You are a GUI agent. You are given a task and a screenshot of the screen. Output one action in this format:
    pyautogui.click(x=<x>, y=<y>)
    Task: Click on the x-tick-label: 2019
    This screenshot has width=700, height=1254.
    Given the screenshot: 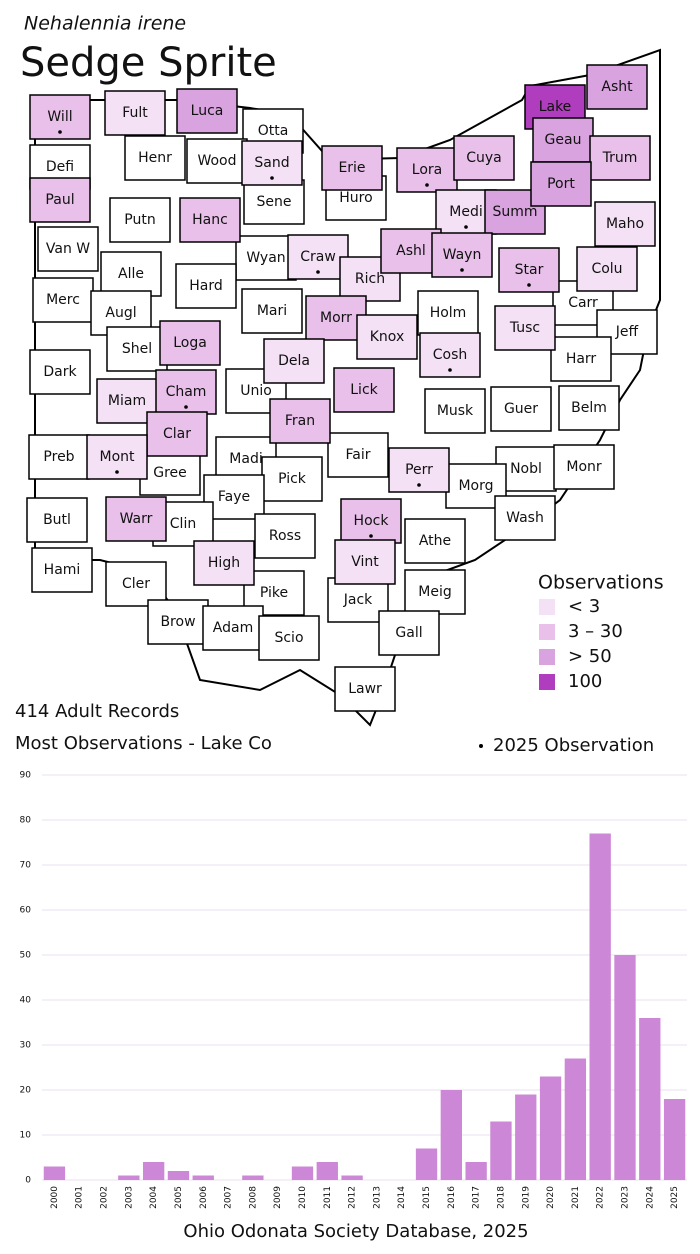 What is the action you would take?
    pyautogui.click(x=526, y=1197)
    